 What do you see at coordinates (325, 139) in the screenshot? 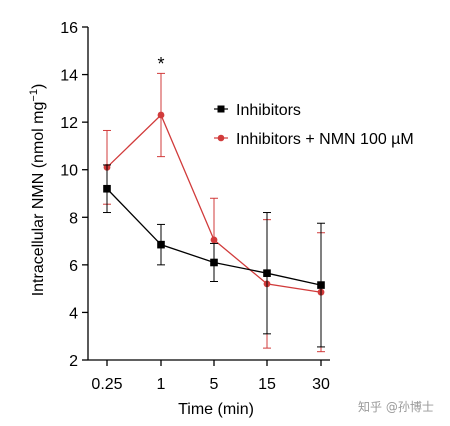
I see `legend-label-nmn: Inhibitors + NMN 100 µM` at bounding box center [325, 139].